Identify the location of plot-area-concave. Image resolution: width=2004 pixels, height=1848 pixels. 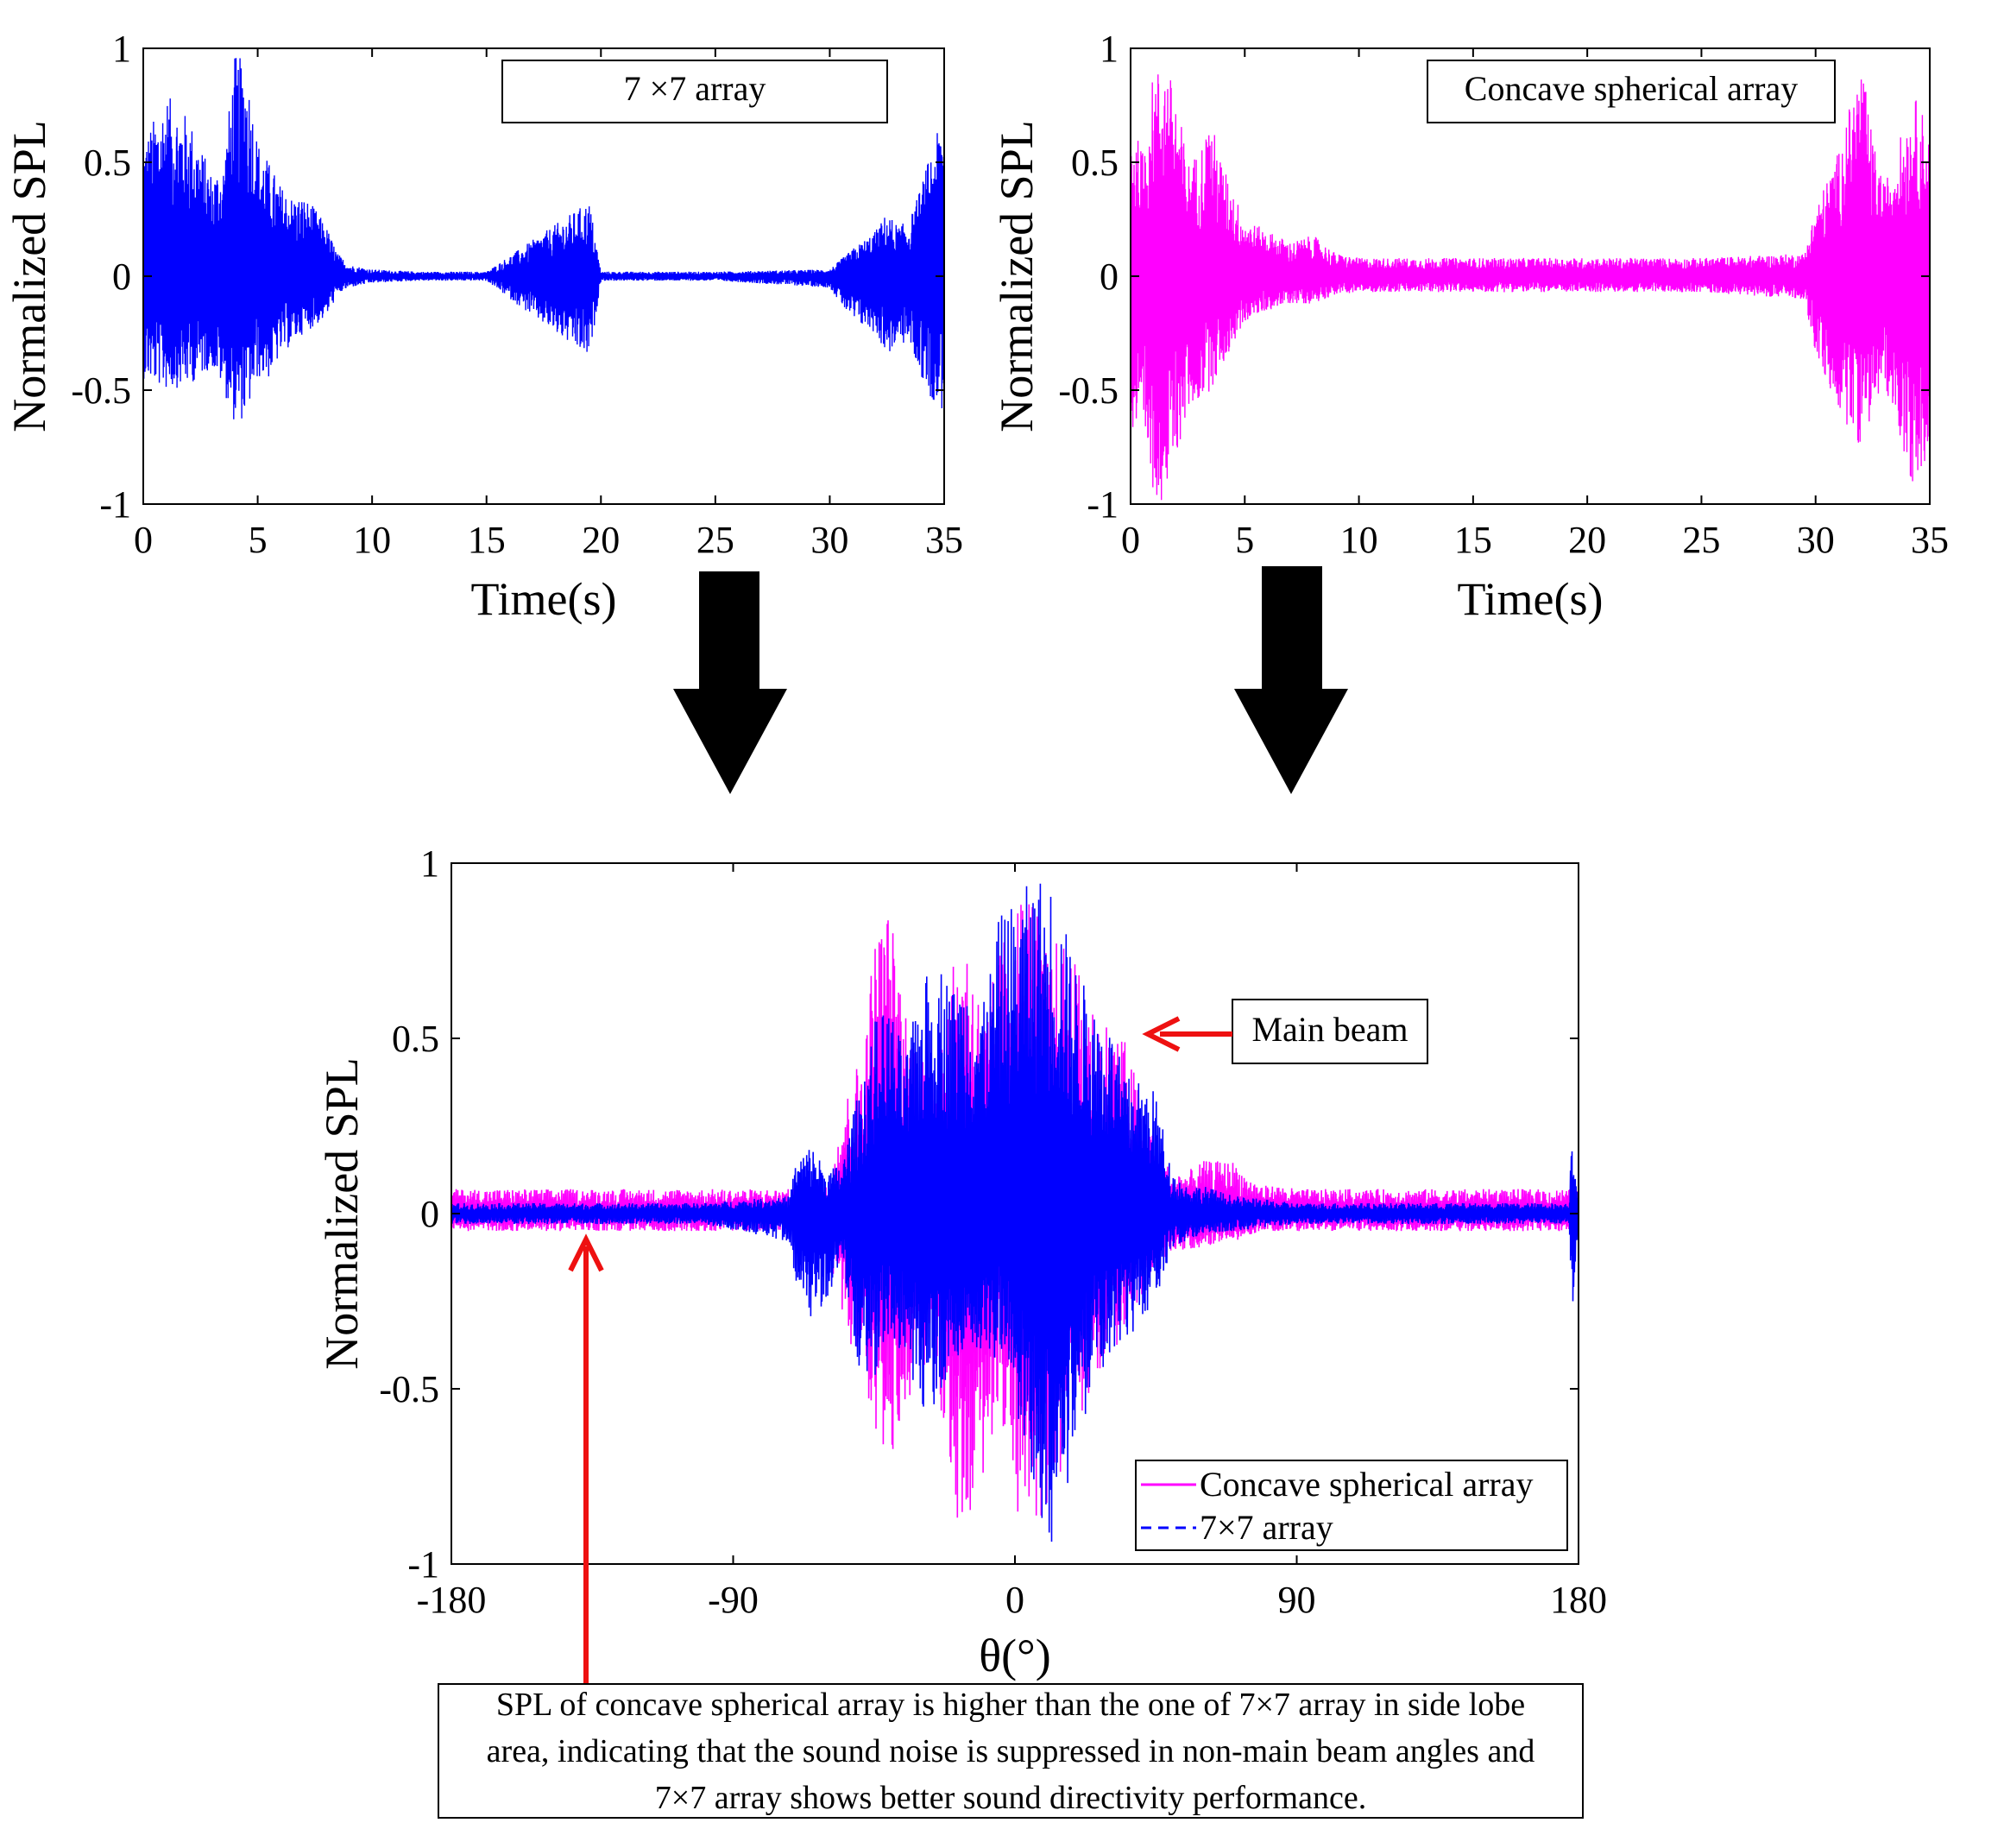
(1531, 287).